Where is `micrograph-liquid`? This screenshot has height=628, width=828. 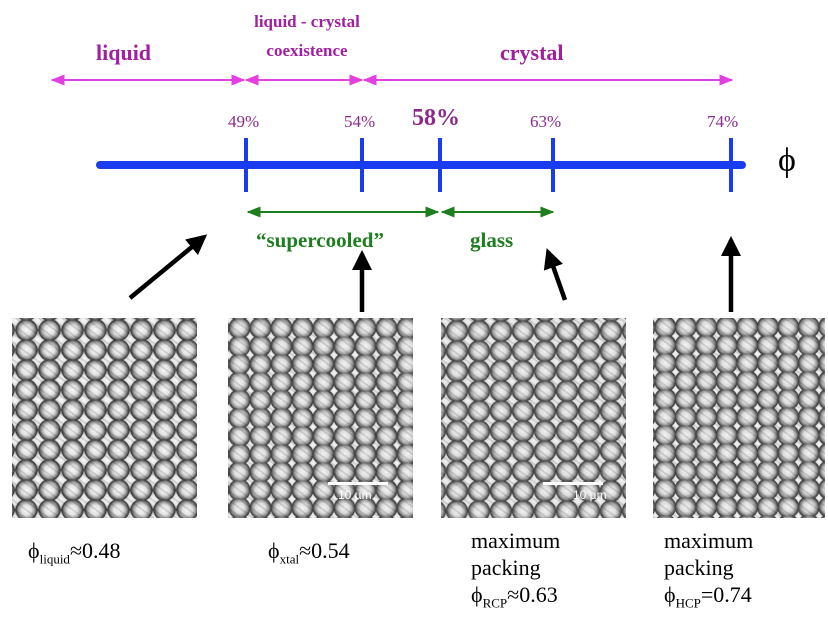 micrograph-liquid is located at coordinates (104, 418).